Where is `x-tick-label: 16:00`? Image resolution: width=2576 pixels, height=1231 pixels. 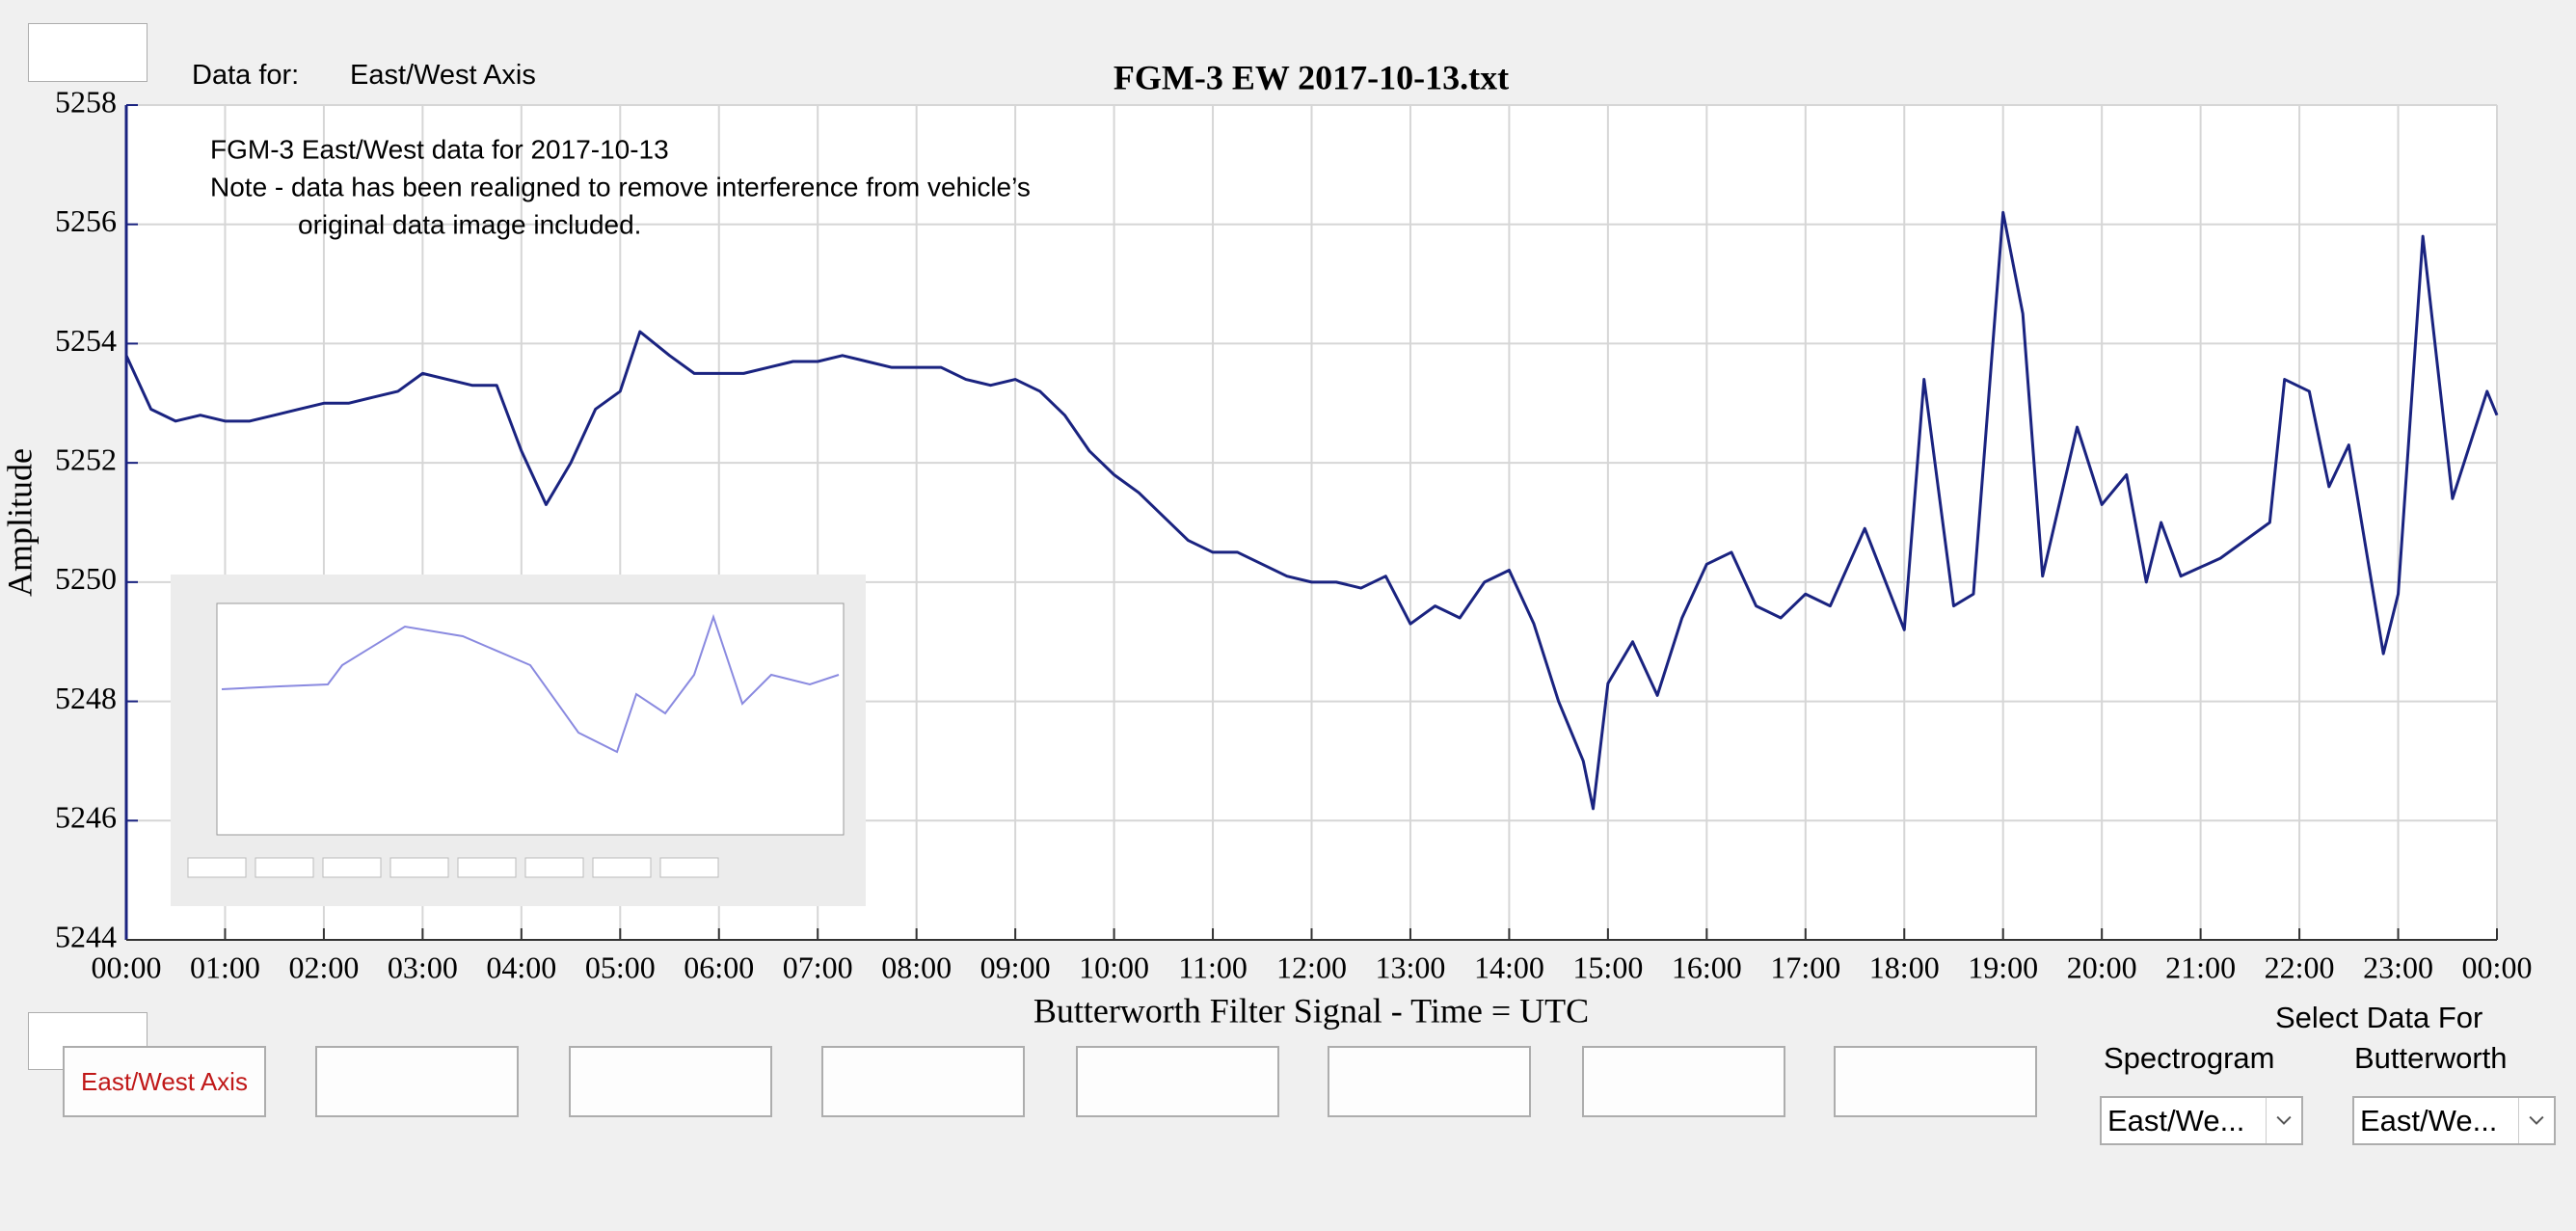
x-tick-label: 16:00 is located at coordinates (1707, 967).